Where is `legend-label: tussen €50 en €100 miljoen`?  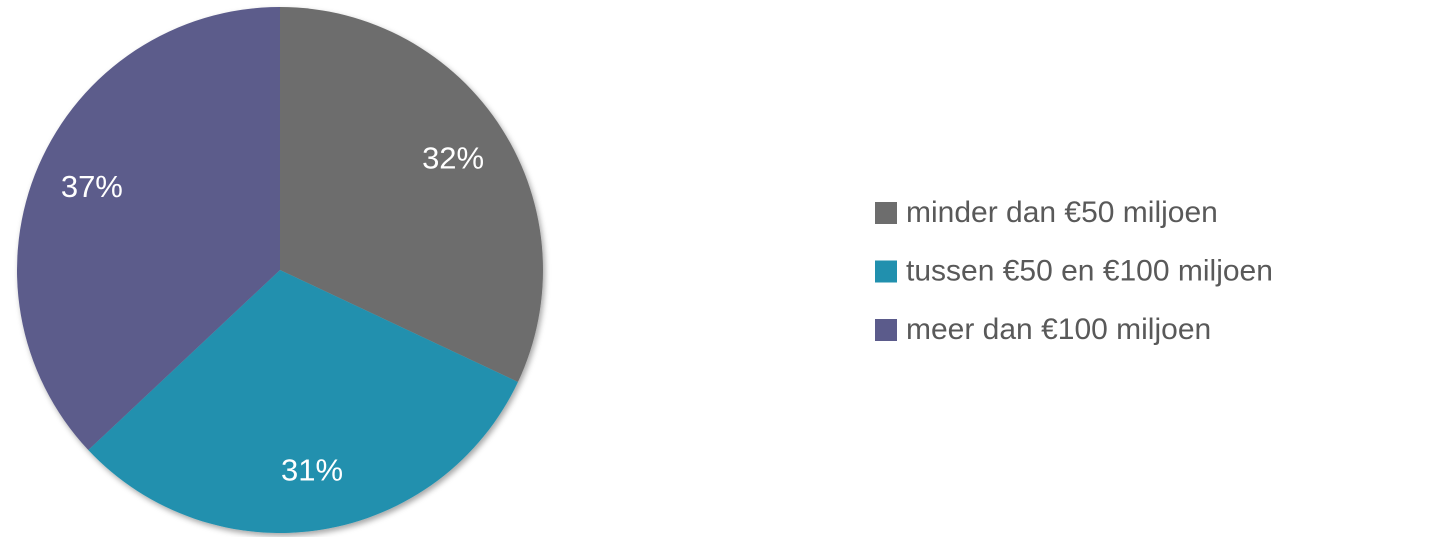 legend-label: tussen €50 en €100 miljoen is located at coordinates (1089, 270).